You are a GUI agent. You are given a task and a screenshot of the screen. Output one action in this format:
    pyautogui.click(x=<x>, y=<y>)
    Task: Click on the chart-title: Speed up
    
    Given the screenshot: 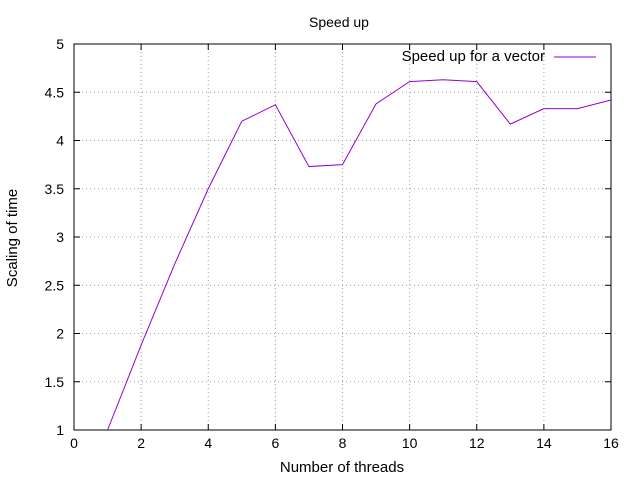 What is the action you would take?
    pyautogui.click(x=339, y=22)
    